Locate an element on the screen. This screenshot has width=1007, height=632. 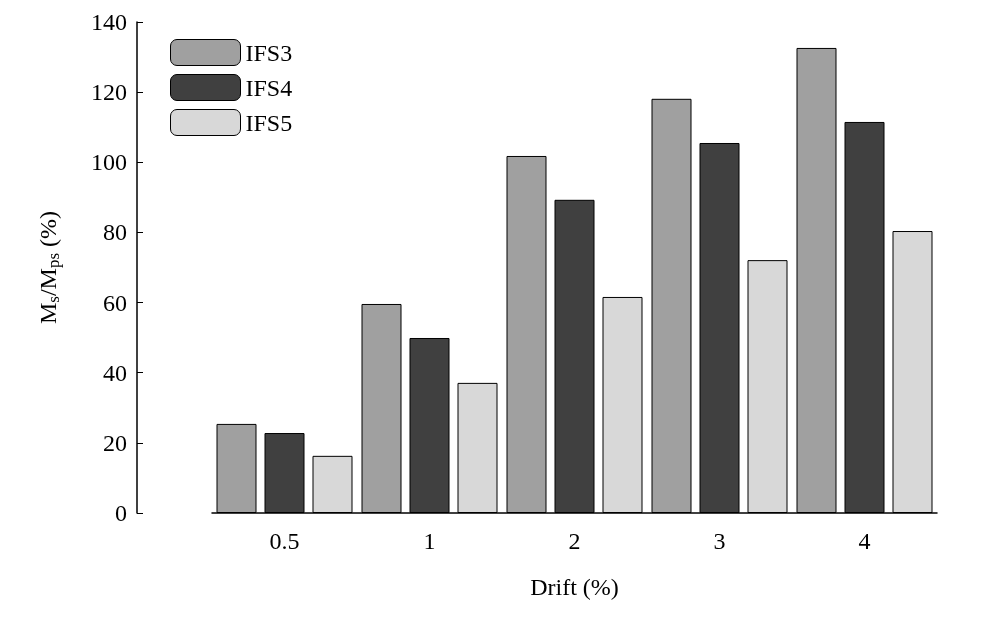
x-axis-title: Drift (%) is located at coordinates (574, 587).